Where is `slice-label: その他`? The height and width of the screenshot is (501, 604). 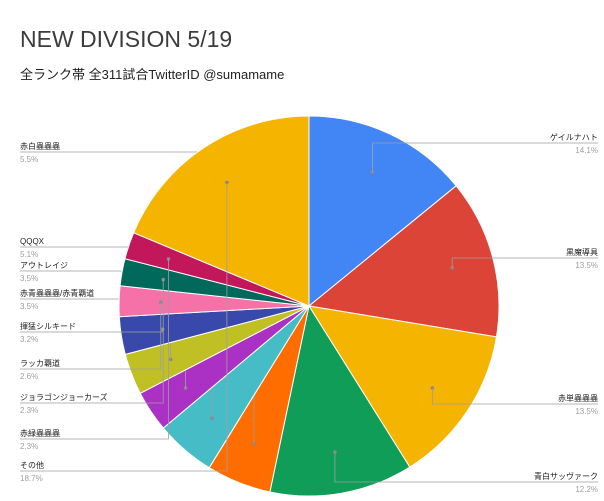
slice-label: その他 is located at coordinates (32, 465).